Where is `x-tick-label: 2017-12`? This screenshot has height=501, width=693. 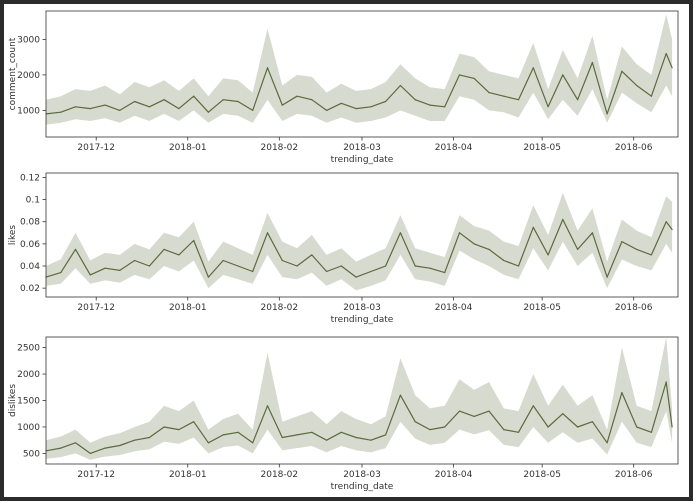
x-tick-label: 2017-12 is located at coordinates (96, 308).